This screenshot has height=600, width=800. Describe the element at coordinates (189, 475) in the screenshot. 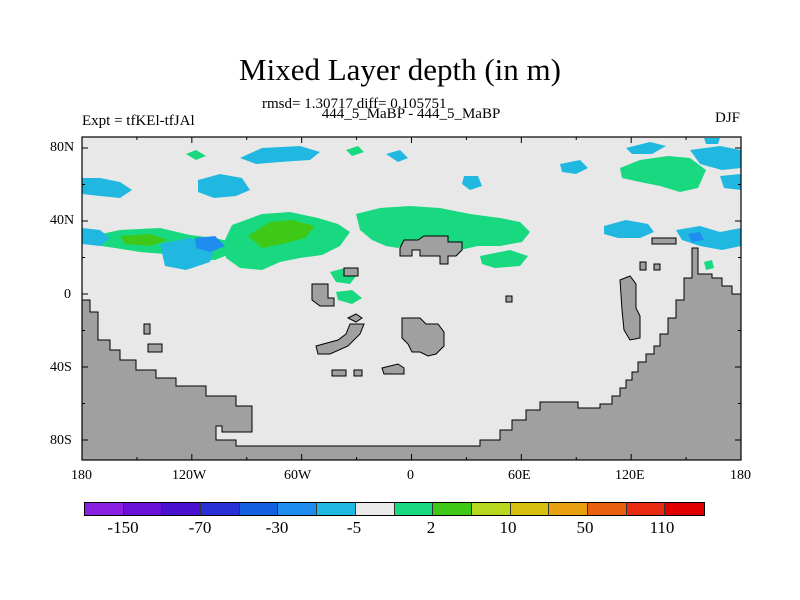

I see `x-tick-label: 120W` at that location.